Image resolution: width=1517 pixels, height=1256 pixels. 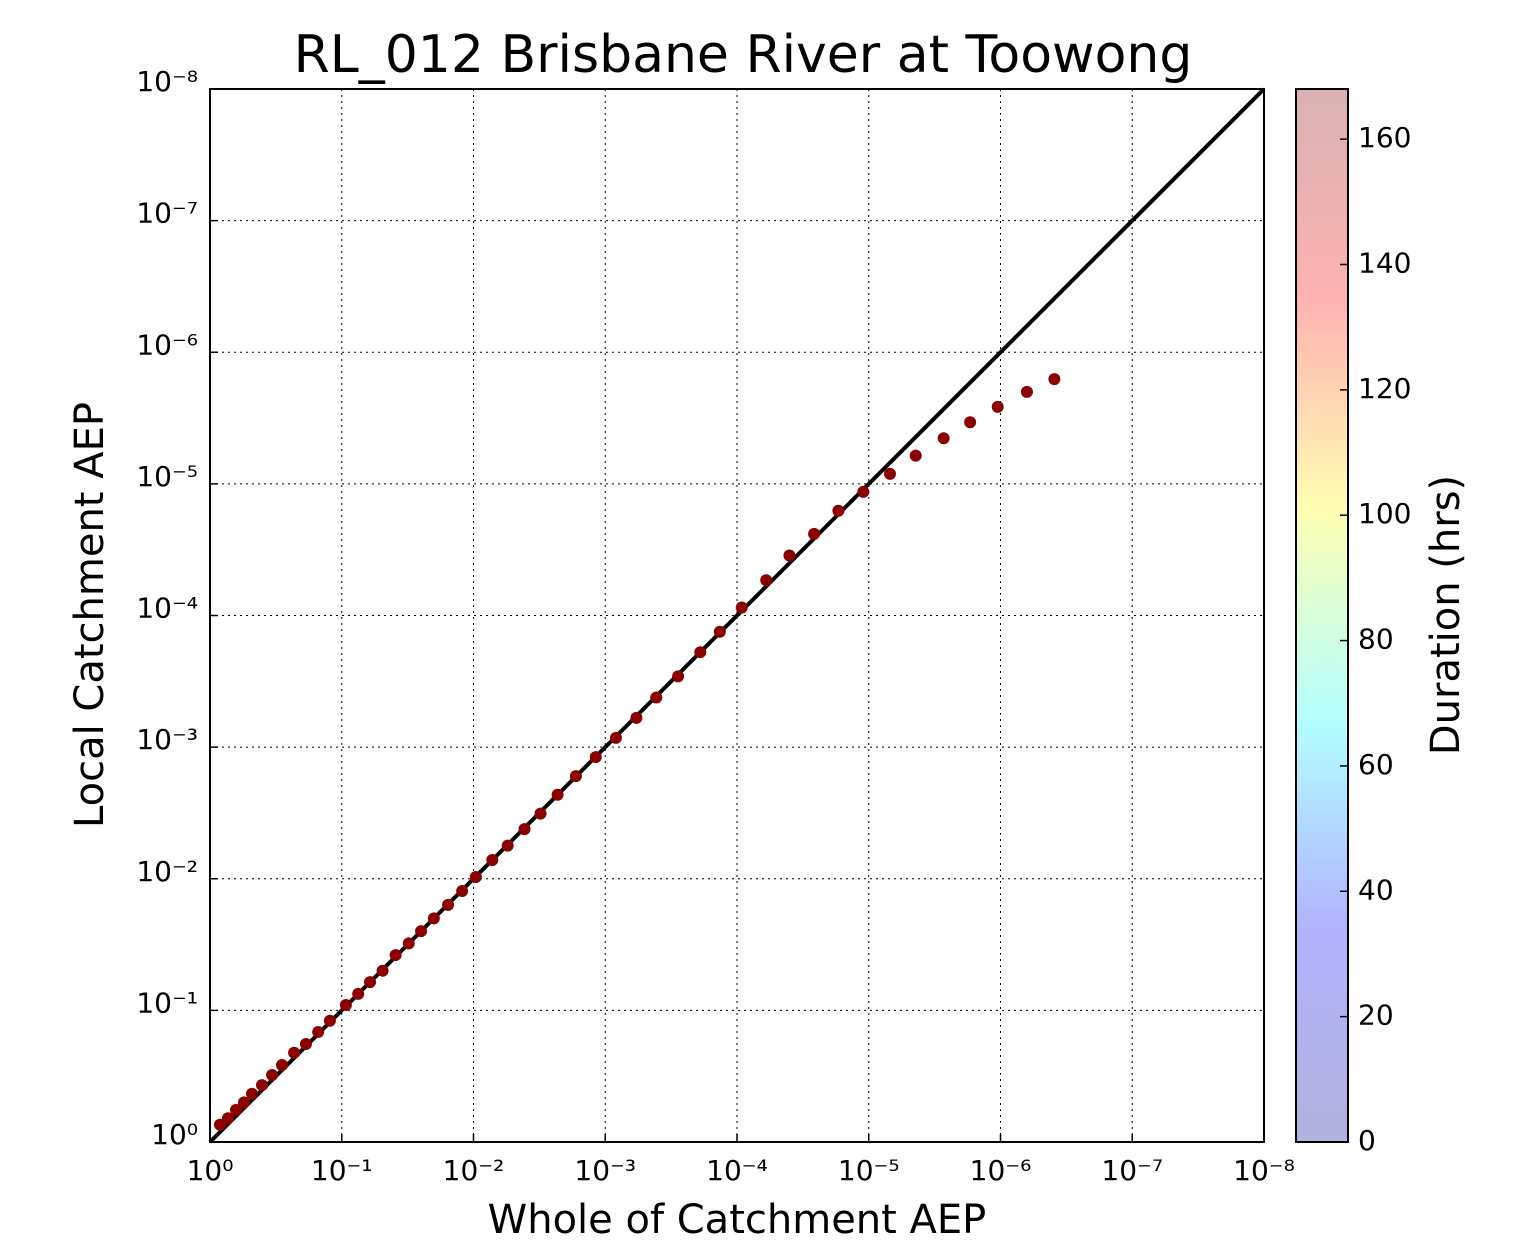 What do you see at coordinates (167, 739) in the screenshot?
I see `y-tick-label: 10⁻³` at bounding box center [167, 739].